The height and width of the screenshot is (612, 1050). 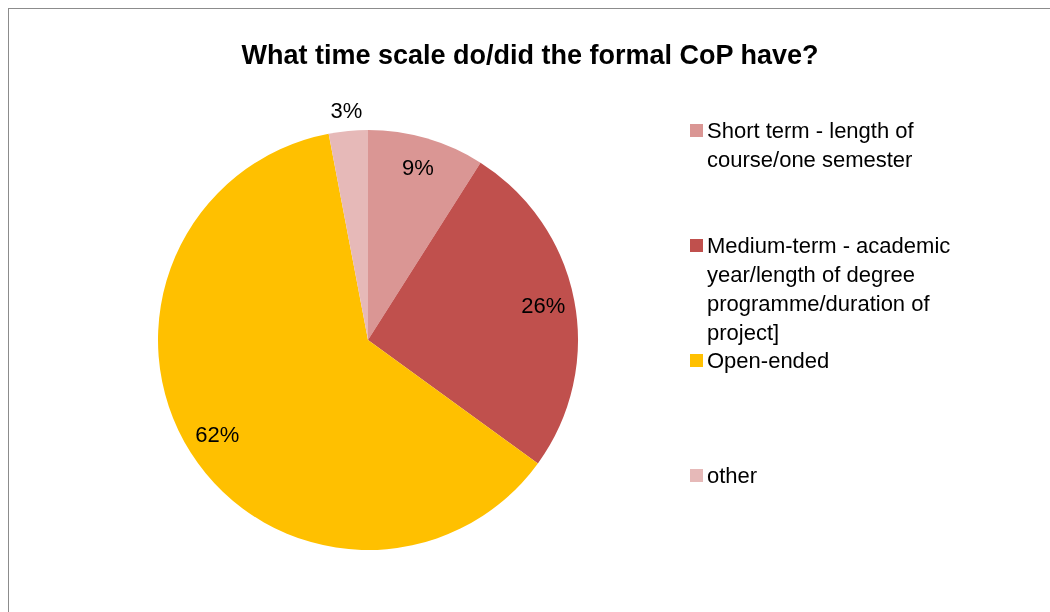 I want to click on chart-title: What time scale do/did the formal CoP have?, so click(x=530, y=55).